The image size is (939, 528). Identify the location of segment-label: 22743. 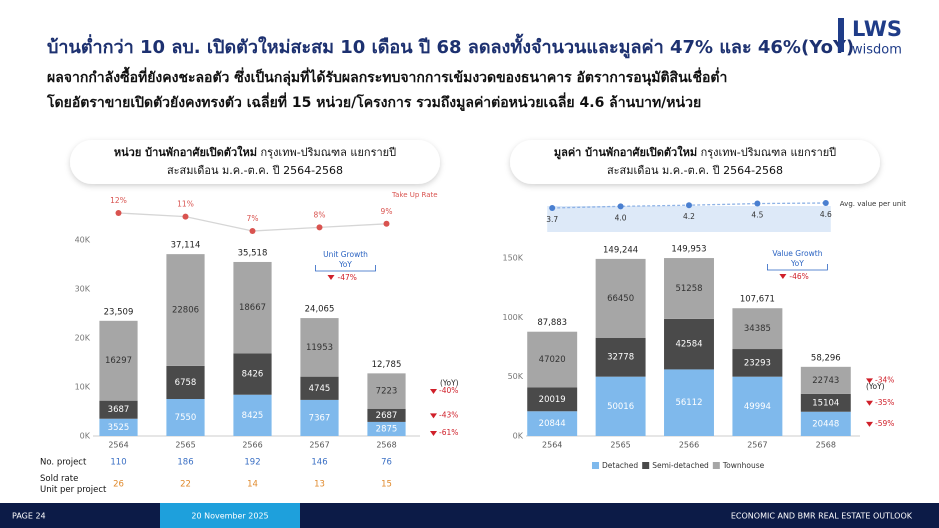
(825, 381).